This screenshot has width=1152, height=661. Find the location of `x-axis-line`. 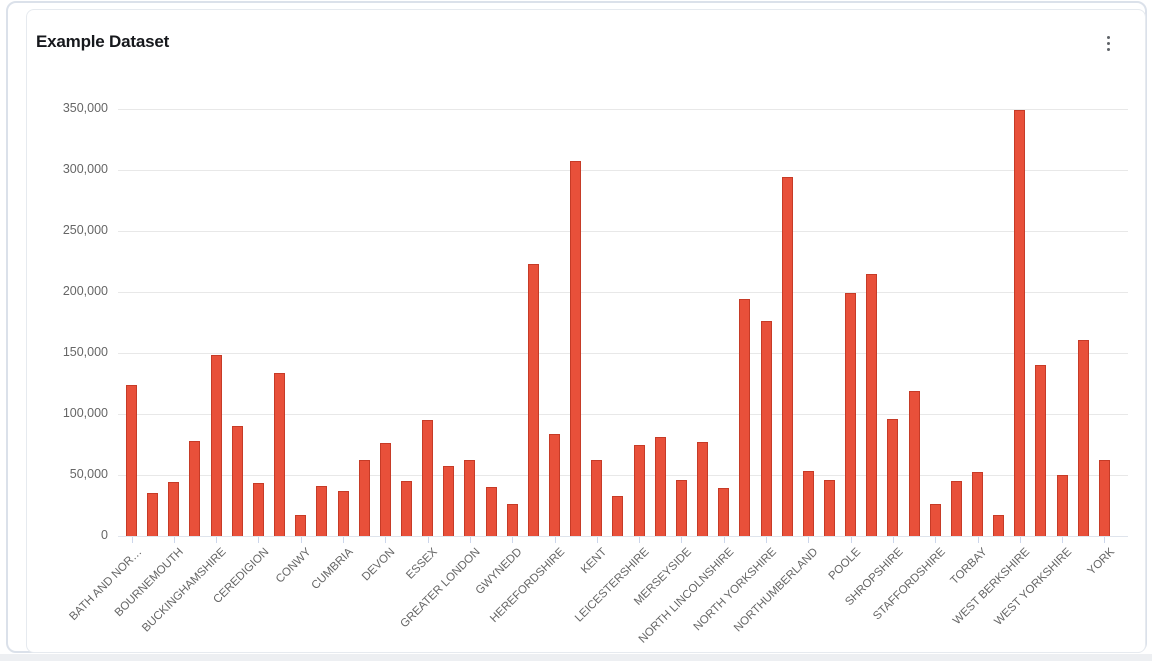

x-axis-line is located at coordinates (623, 536).